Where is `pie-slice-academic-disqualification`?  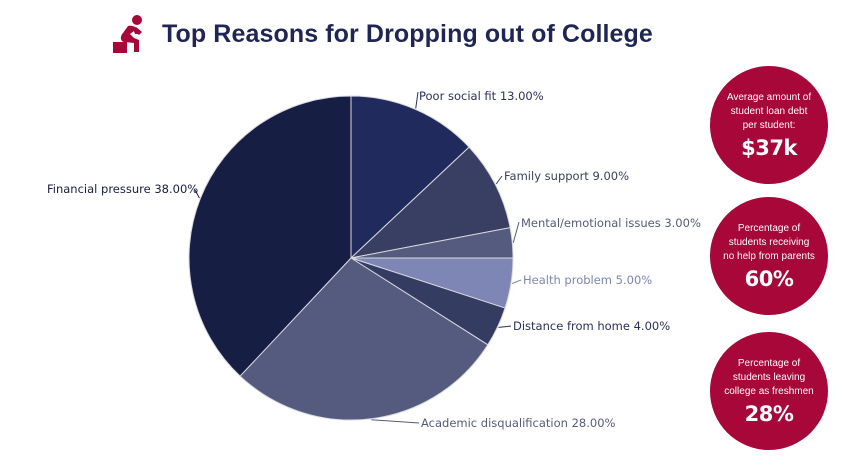
pie-slice-academic-disqualification is located at coordinates (364, 339).